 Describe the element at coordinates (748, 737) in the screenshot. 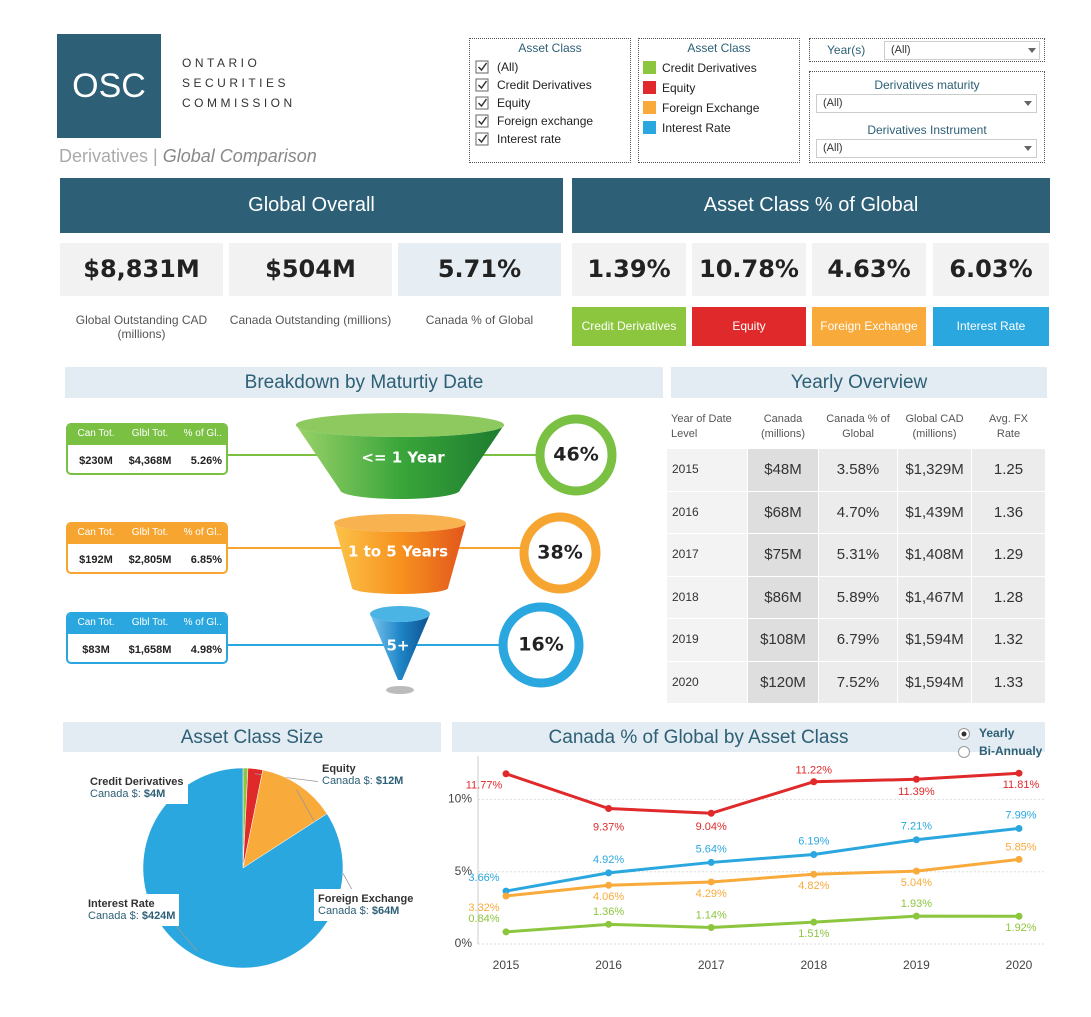

I see `section-title: Canada % of Global by Asset Class` at that location.